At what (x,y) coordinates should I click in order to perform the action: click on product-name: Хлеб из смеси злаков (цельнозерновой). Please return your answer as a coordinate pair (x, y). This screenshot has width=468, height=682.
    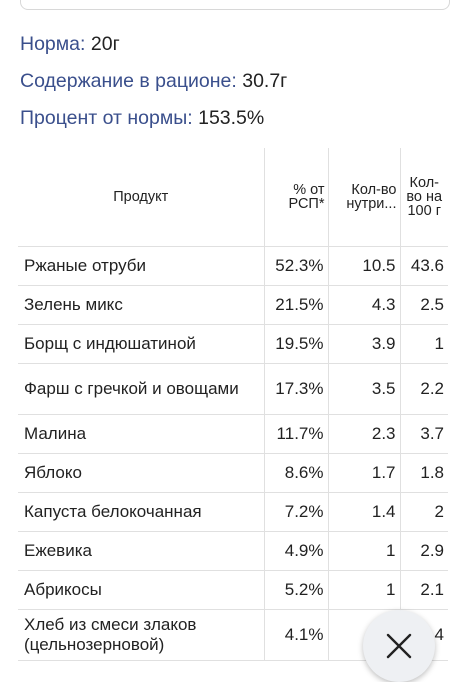
    Looking at the image, I should click on (141, 635).